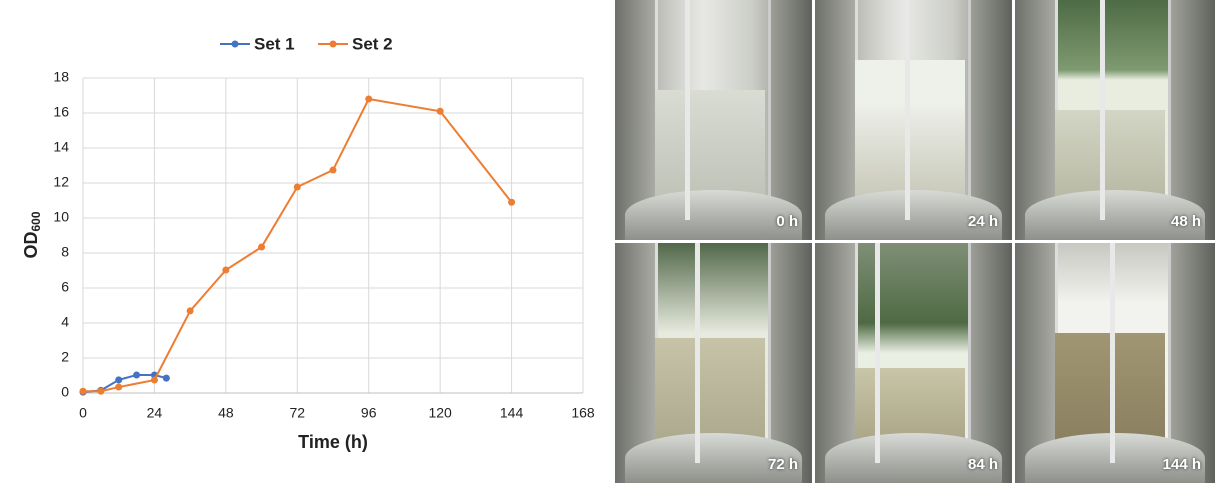  What do you see at coordinates (65, 357) in the screenshot?
I see `y-tick-label: 2` at bounding box center [65, 357].